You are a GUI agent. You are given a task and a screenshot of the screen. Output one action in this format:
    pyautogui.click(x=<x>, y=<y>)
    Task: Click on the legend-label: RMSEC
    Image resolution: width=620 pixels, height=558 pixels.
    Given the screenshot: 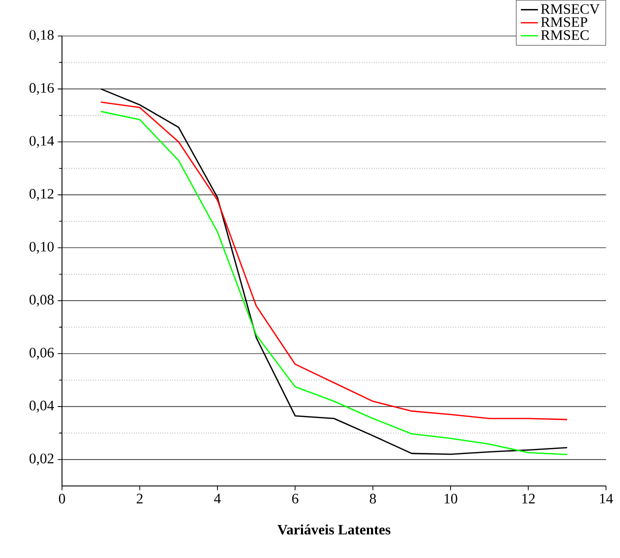 What is the action you would take?
    pyautogui.click(x=564, y=35)
    